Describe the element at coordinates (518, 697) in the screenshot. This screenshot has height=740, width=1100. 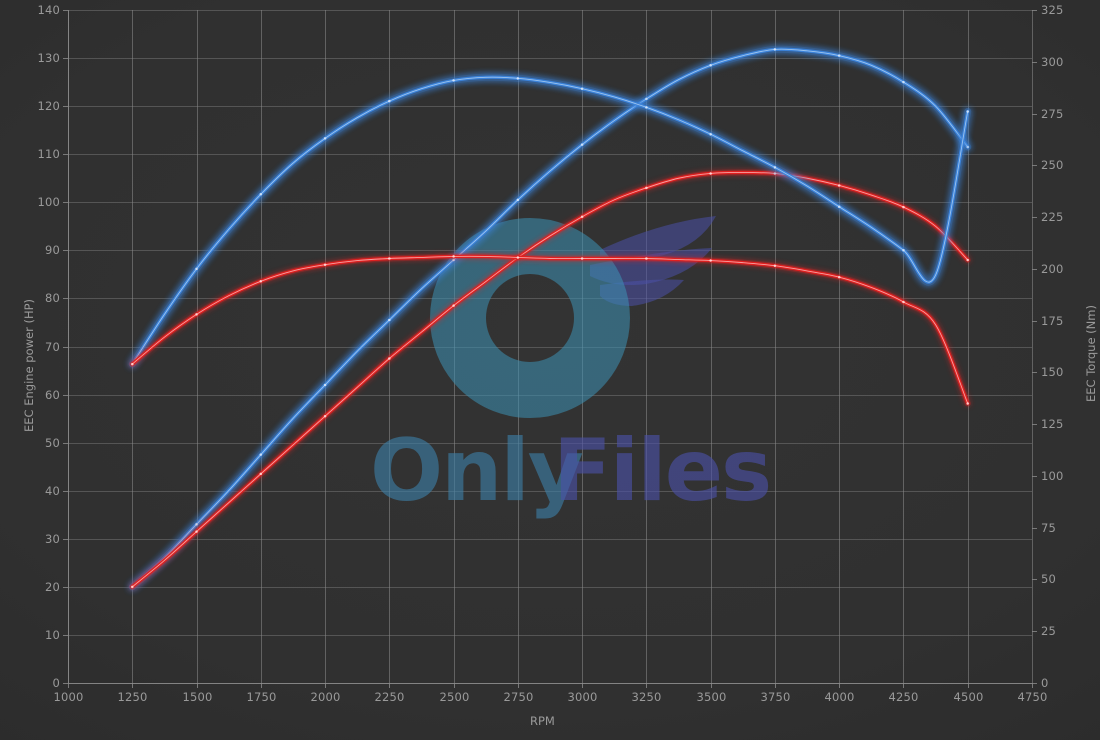
I see `x-axis-tick-label: 2750` at that location.